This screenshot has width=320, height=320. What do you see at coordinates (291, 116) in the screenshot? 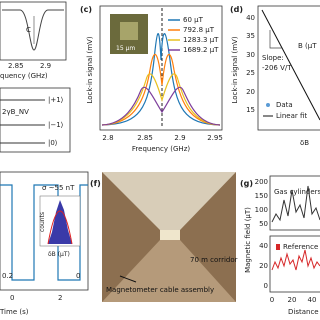
I see `legend-label: Linear fit` at bounding box center [291, 116].